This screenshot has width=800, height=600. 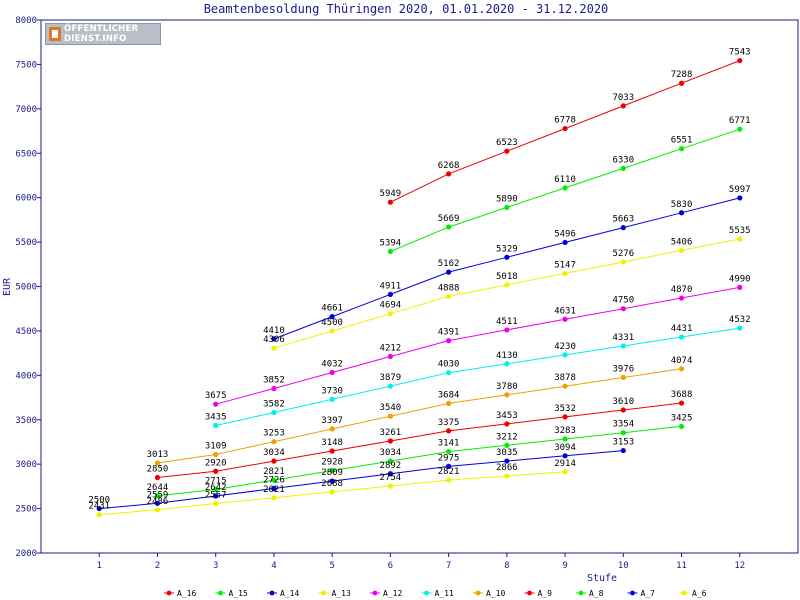 What do you see at coordinates (238, 593) in the screenshot?
I see `legend-label: A_15` at bounding box center [238, 593].